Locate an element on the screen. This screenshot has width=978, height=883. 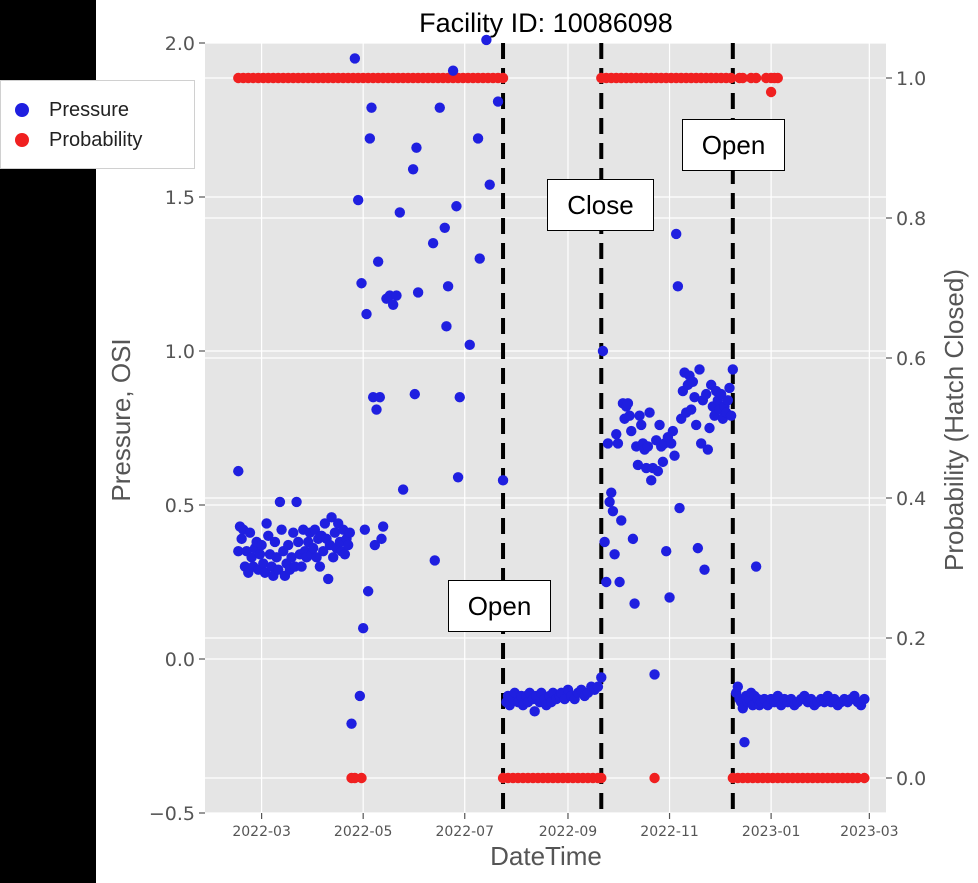
x-tick-label: 2022-09 is located at coordinates (568, 832).